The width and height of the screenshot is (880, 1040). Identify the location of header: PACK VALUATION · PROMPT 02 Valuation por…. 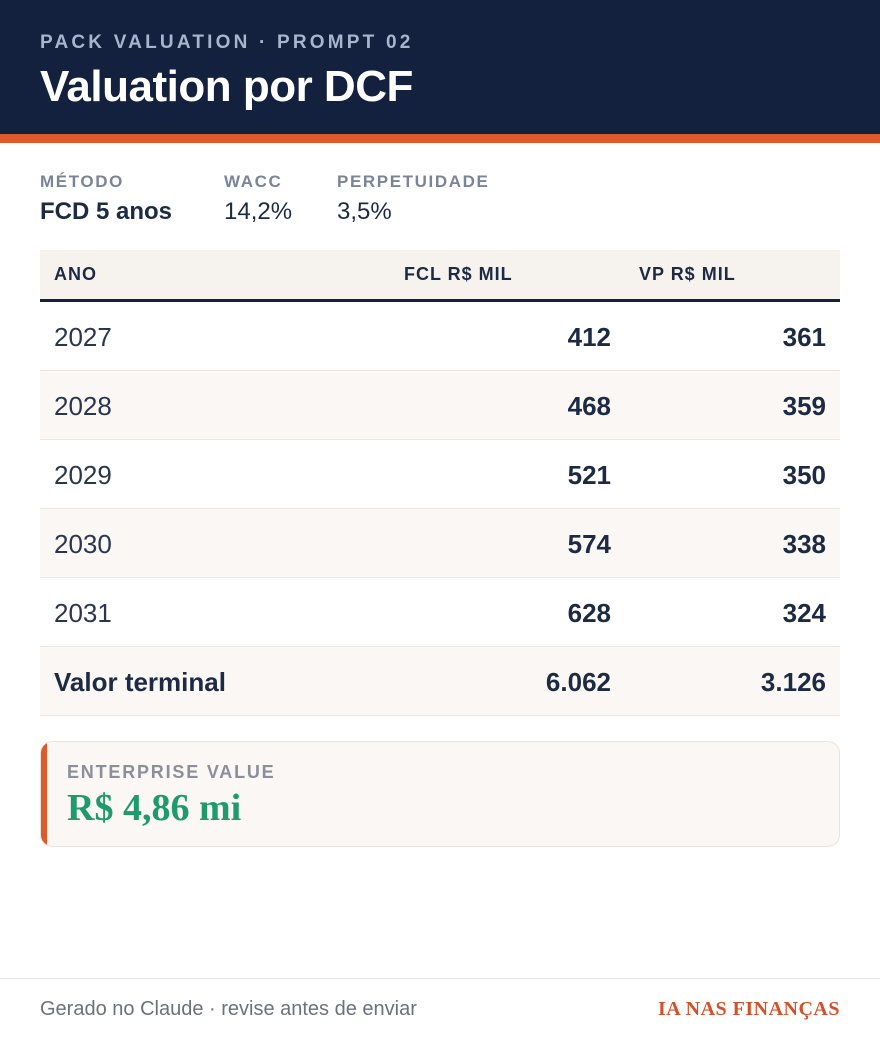
(440, 67).